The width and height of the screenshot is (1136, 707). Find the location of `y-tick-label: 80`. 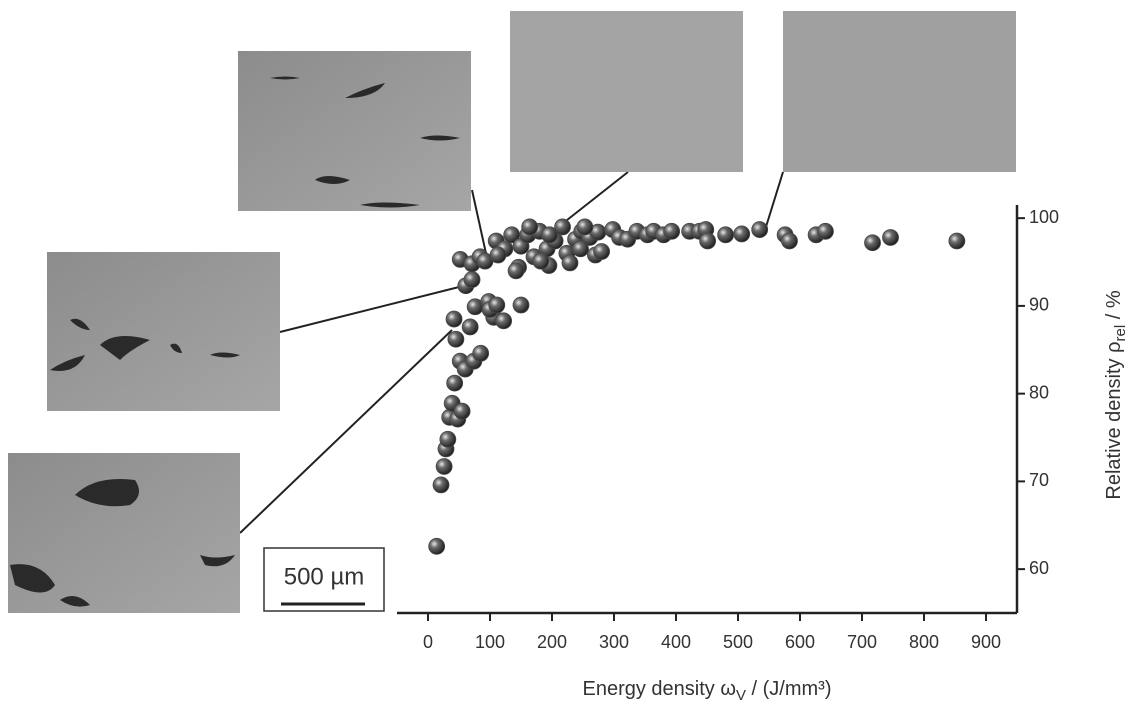

y-tick-label: 80 is located at coordinates (1039, 392).